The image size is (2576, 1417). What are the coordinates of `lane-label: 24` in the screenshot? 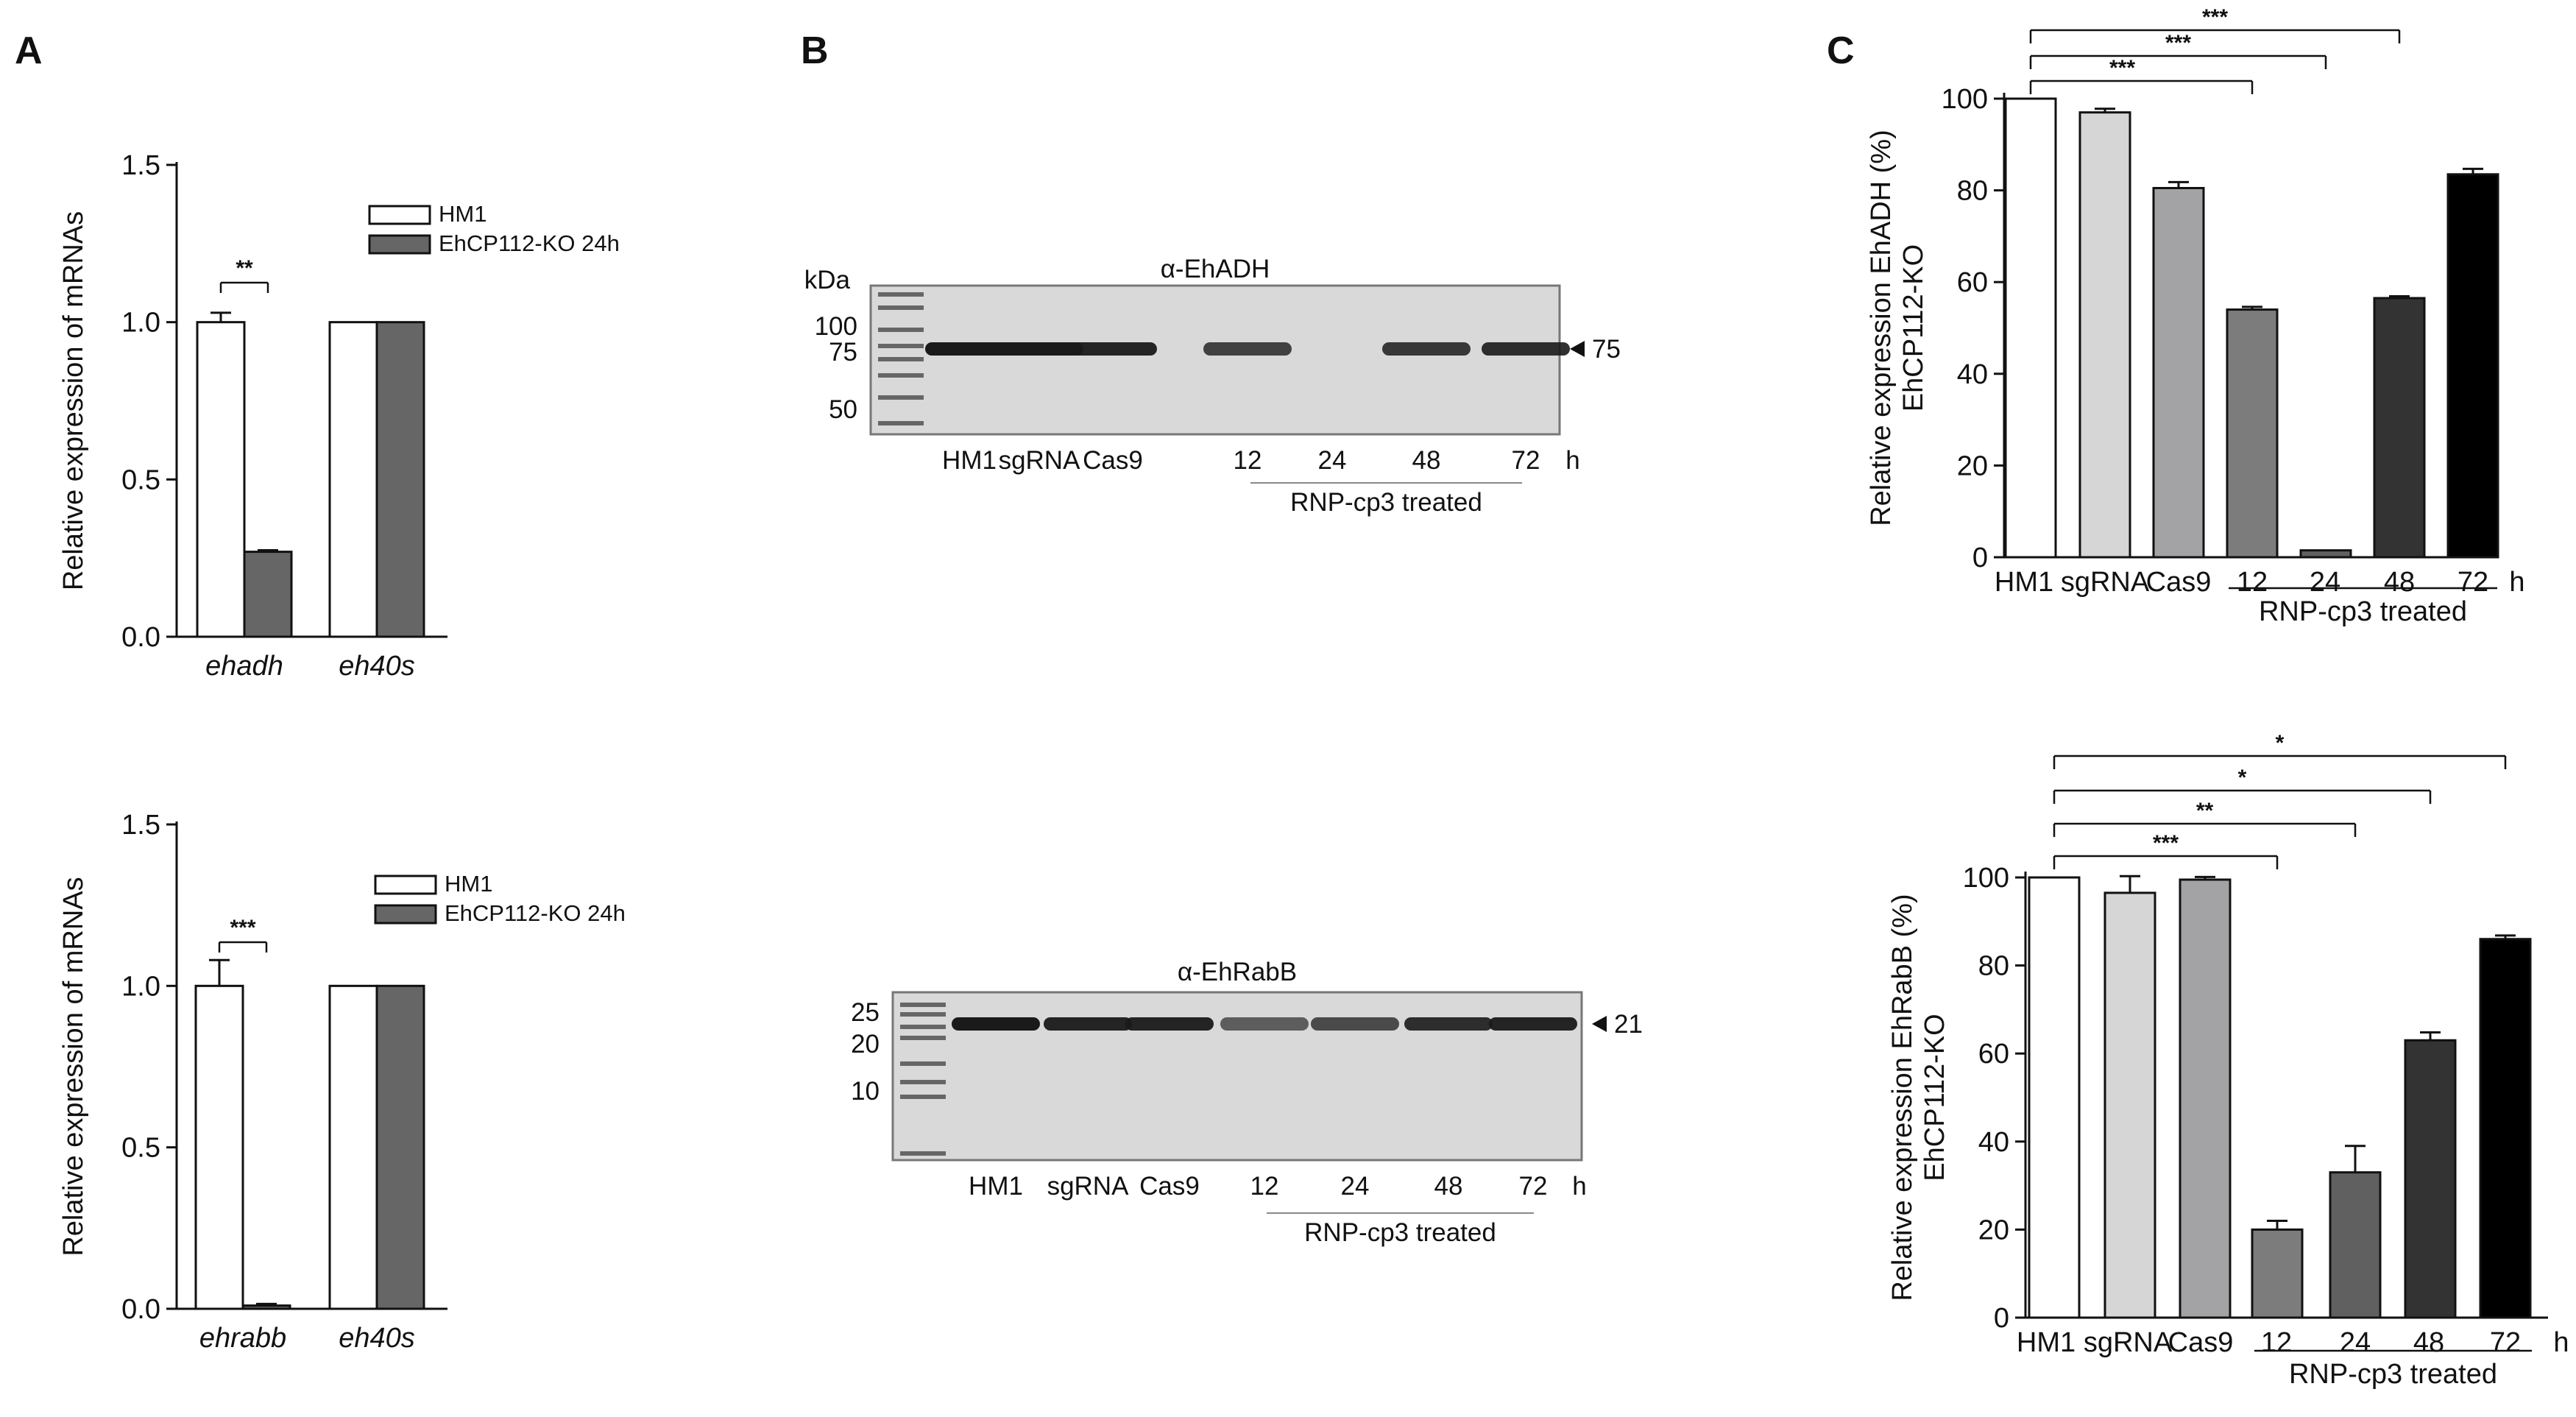 It's located at (1332, 461).